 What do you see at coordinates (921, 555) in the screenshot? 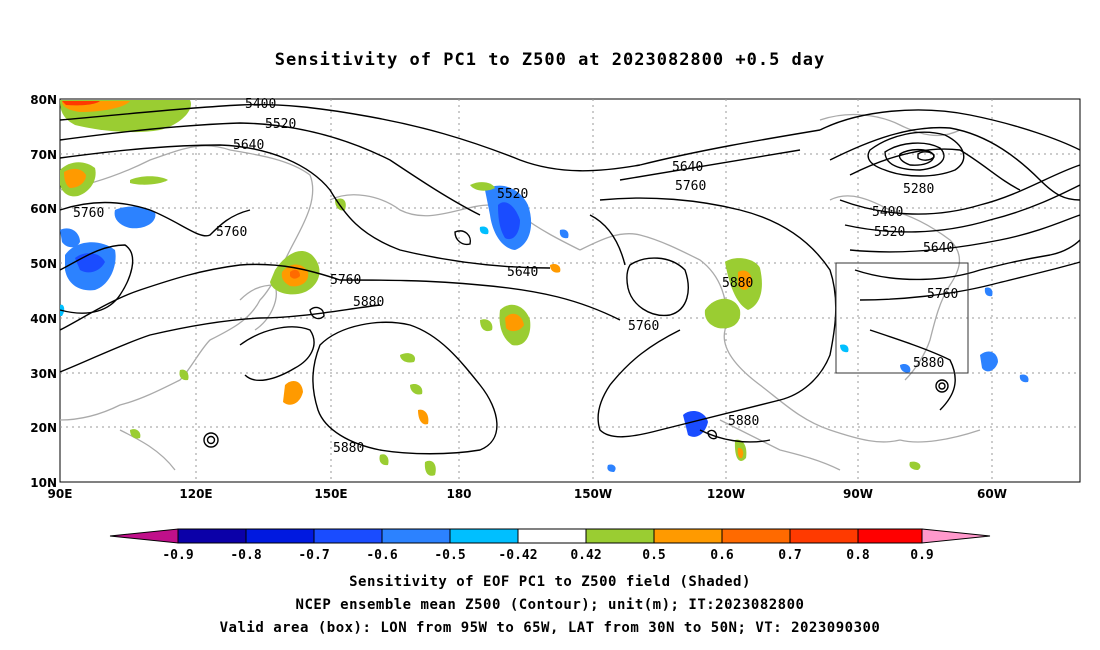
I see `colorbar-label: 0.9` at bounding box center [921, 555].